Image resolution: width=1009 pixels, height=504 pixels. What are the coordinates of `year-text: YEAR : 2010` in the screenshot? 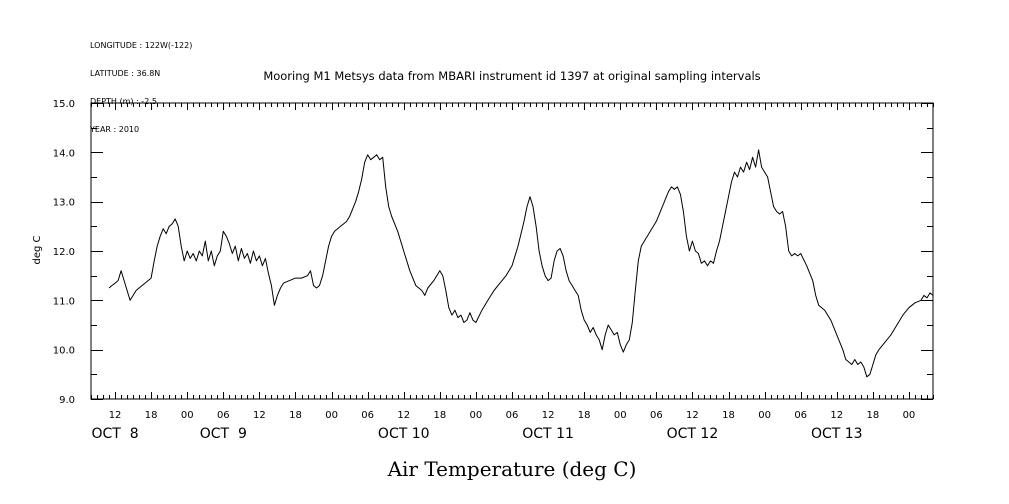 It's located at (115, 130).